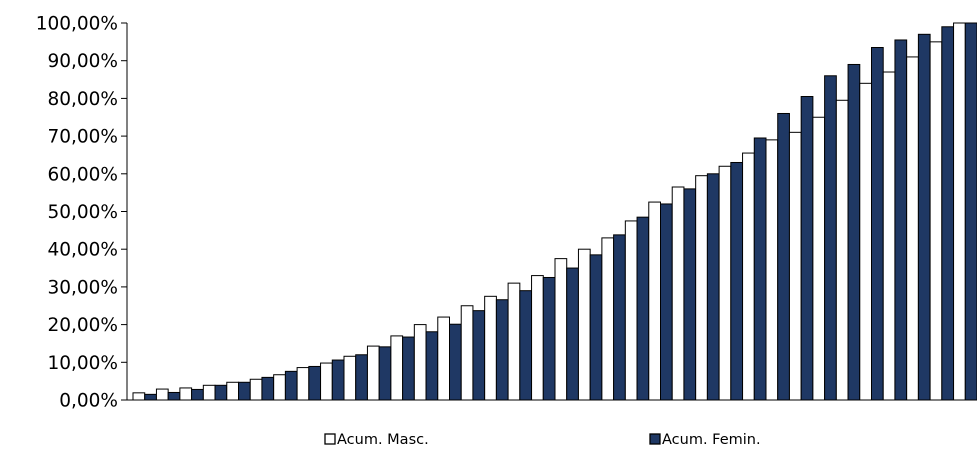 The image size is (977, 450). I want to click on y-tick-label: 100,00%, so click(77, 24).